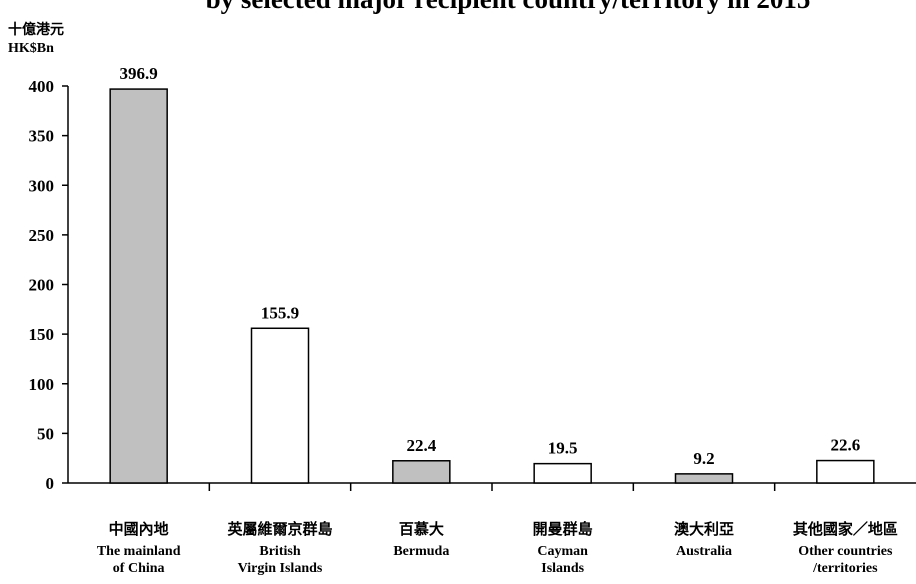 The height and width of the screenshot is (584, 916). I want to click on data-label: 22.6, so click(845, 445).